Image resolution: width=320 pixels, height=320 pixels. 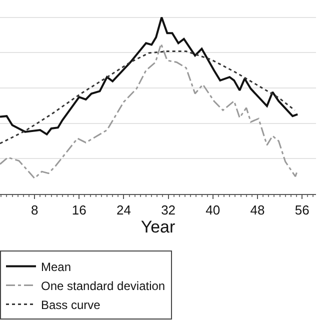 What do you see at coordinates (257, 210) in the screenshot?
I see `x-tick-label: 48` at bounding box center [257, 210].